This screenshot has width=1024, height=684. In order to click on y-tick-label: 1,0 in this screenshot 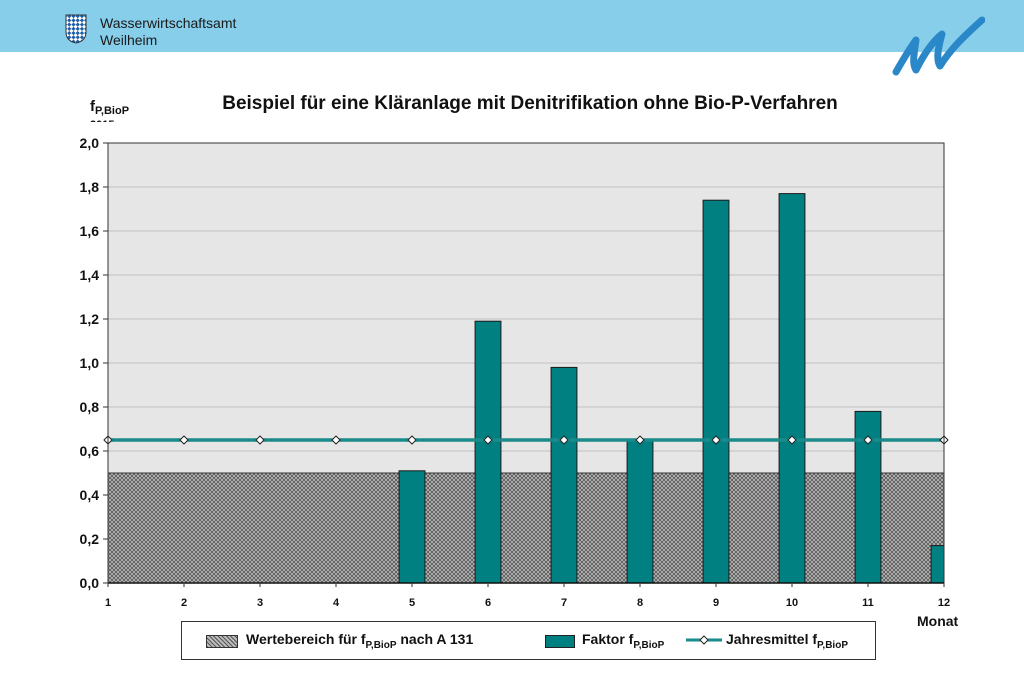, I will do `click(90, 363)`.